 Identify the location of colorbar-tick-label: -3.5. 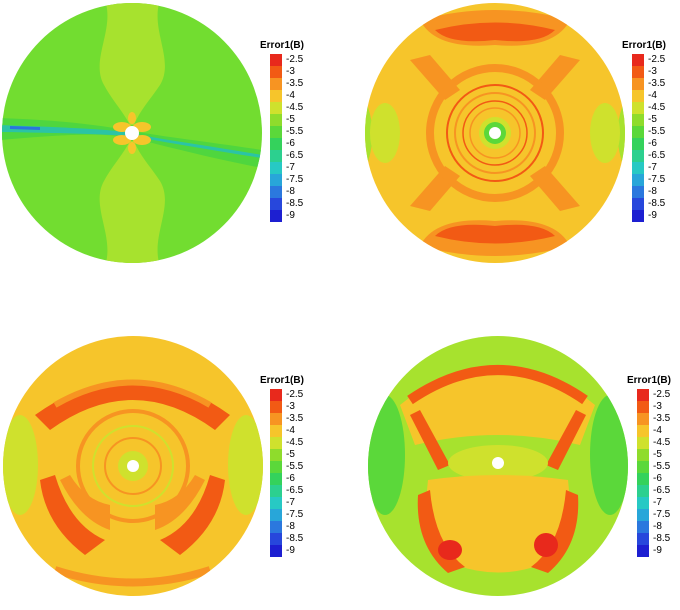
(657, 83).